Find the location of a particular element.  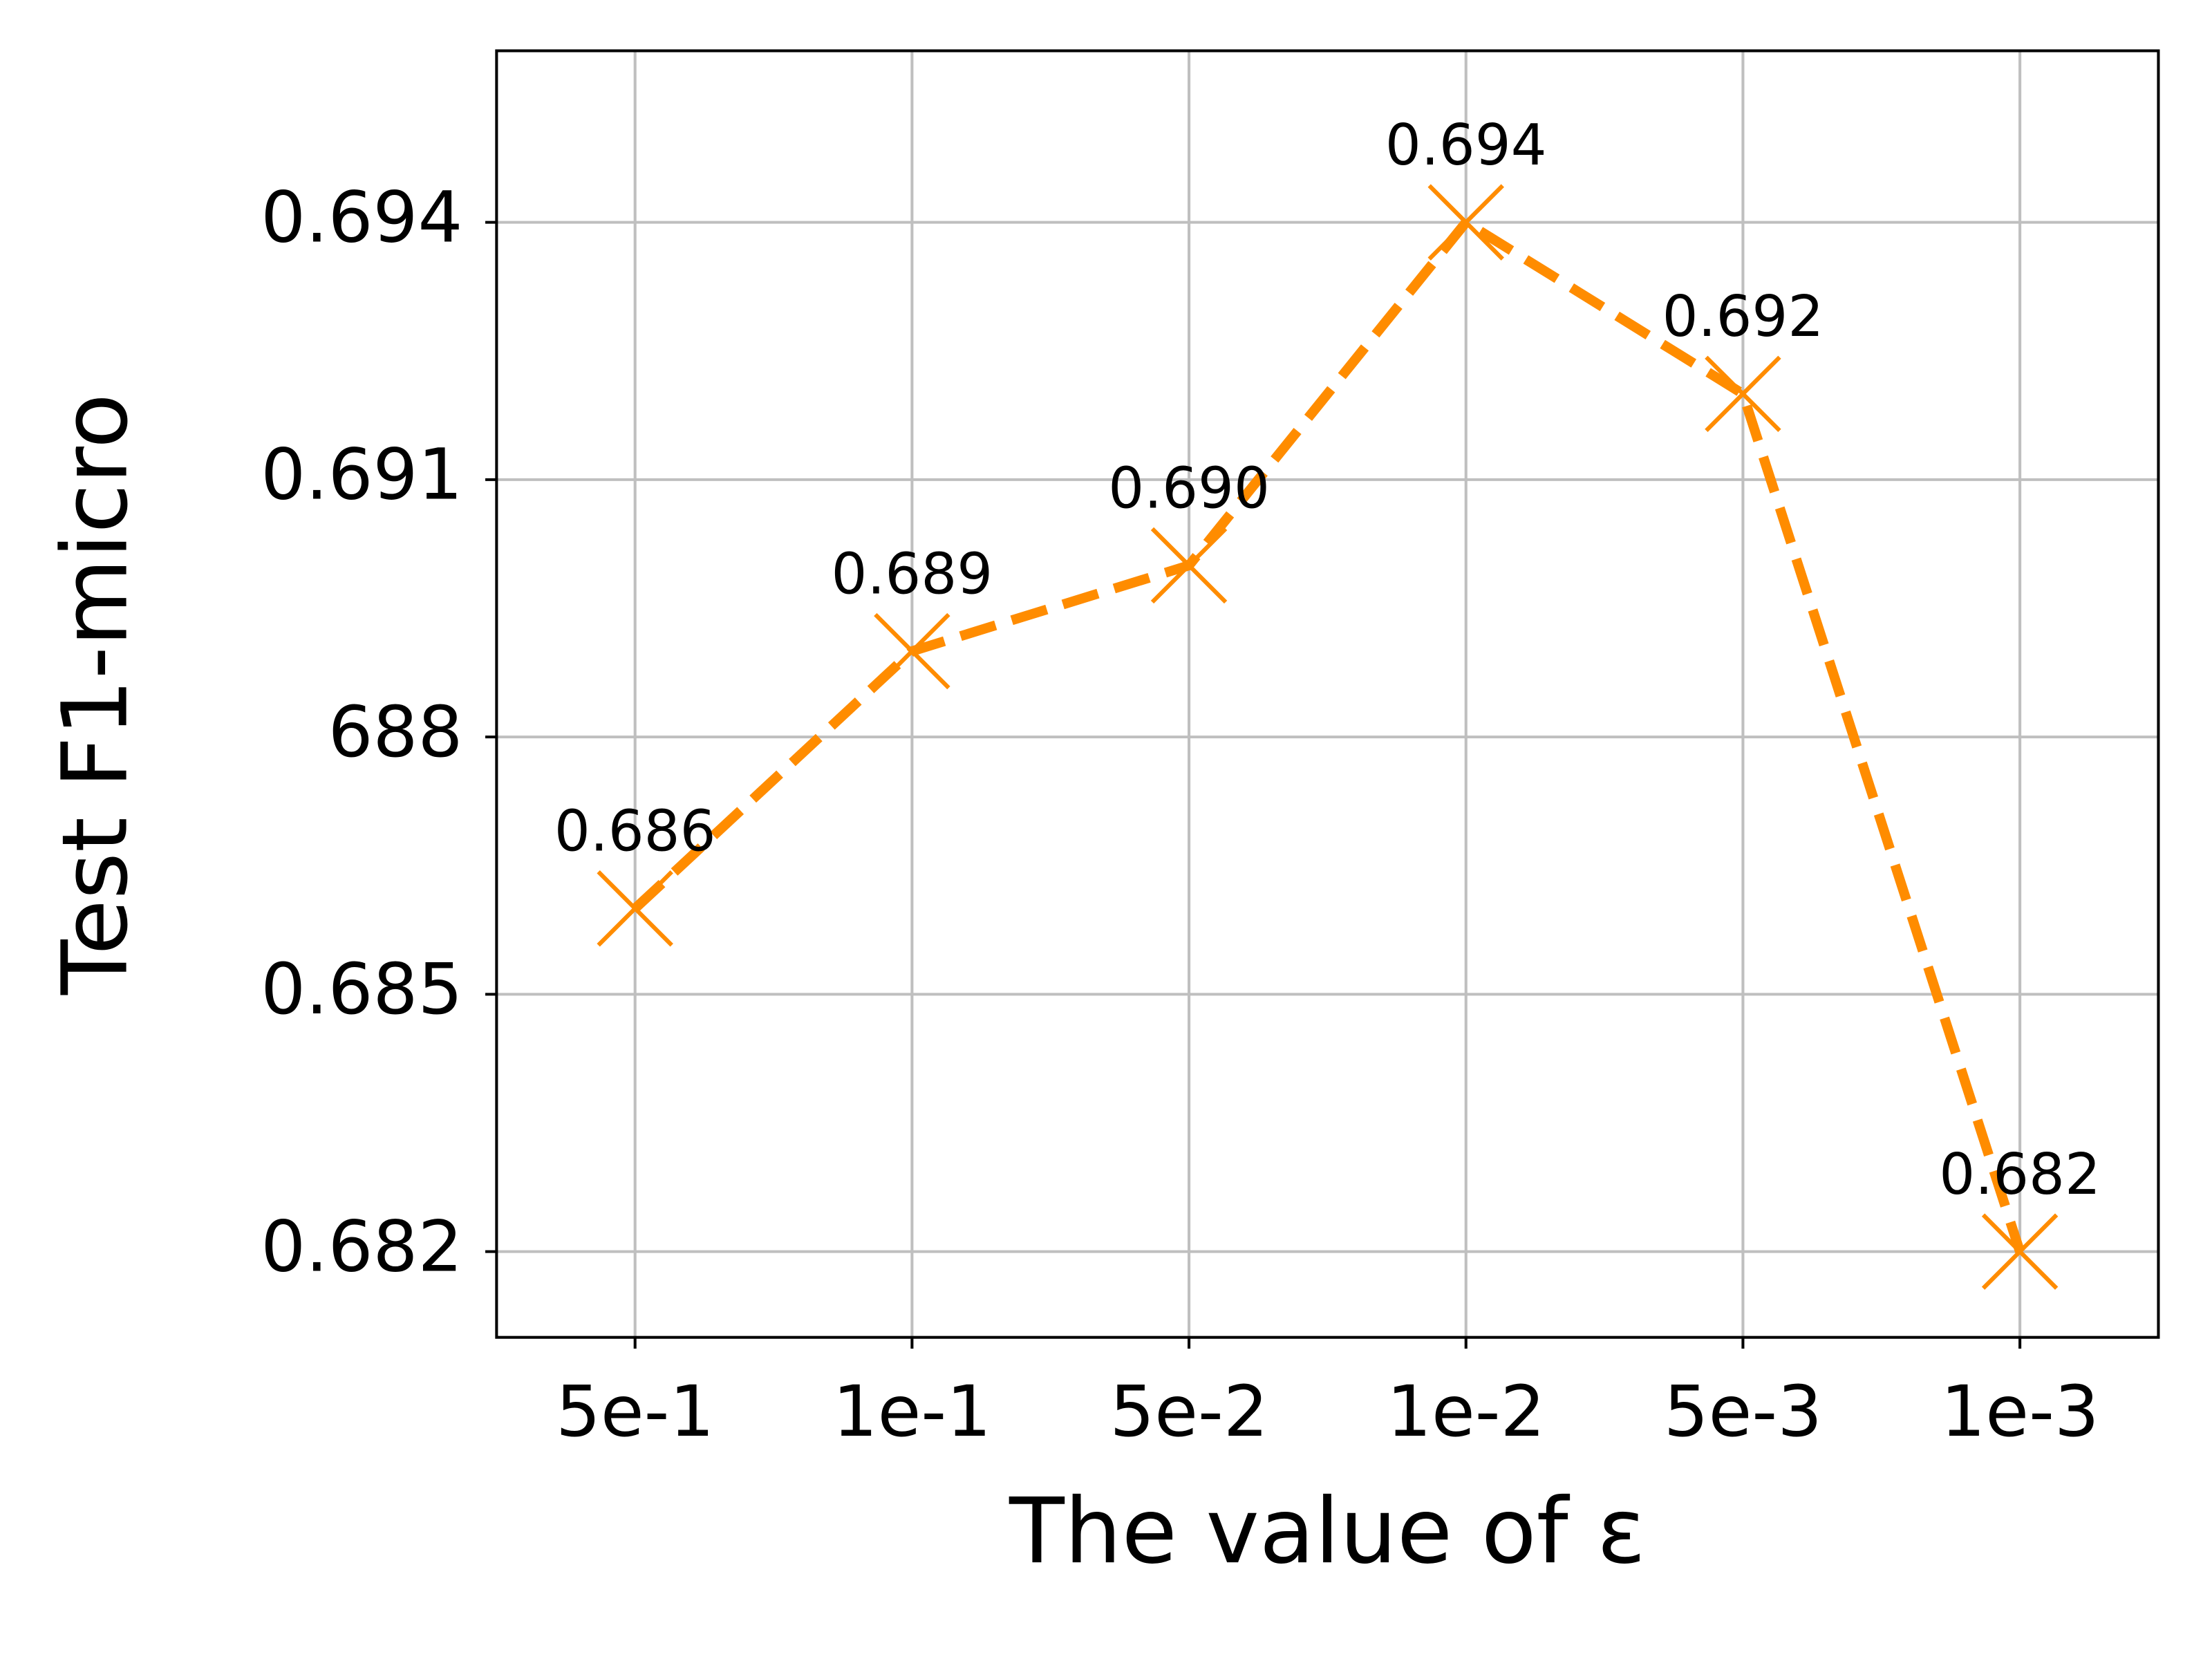

y-tick-label: 0.682 is located at coordinates (361, 1247).